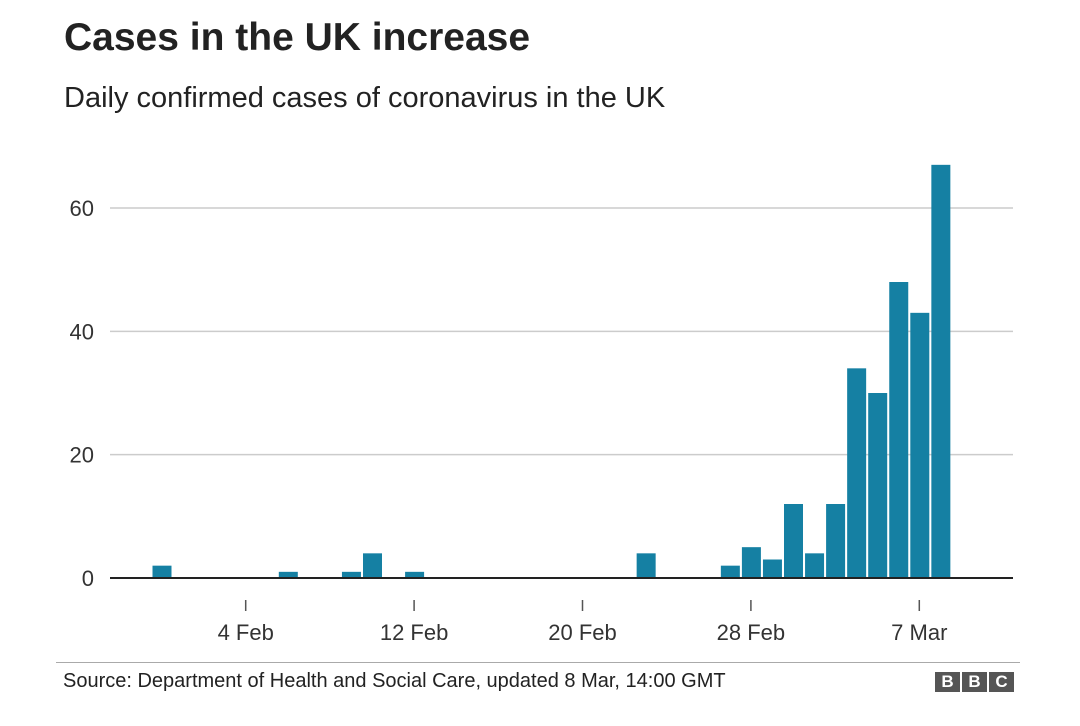 The width and height of the screenshot is (1080, 726). What do you see at coordinates (82, 455) in the screenshot?
I see `y-tick-label-20: 20` at bounding box center [82, 455].